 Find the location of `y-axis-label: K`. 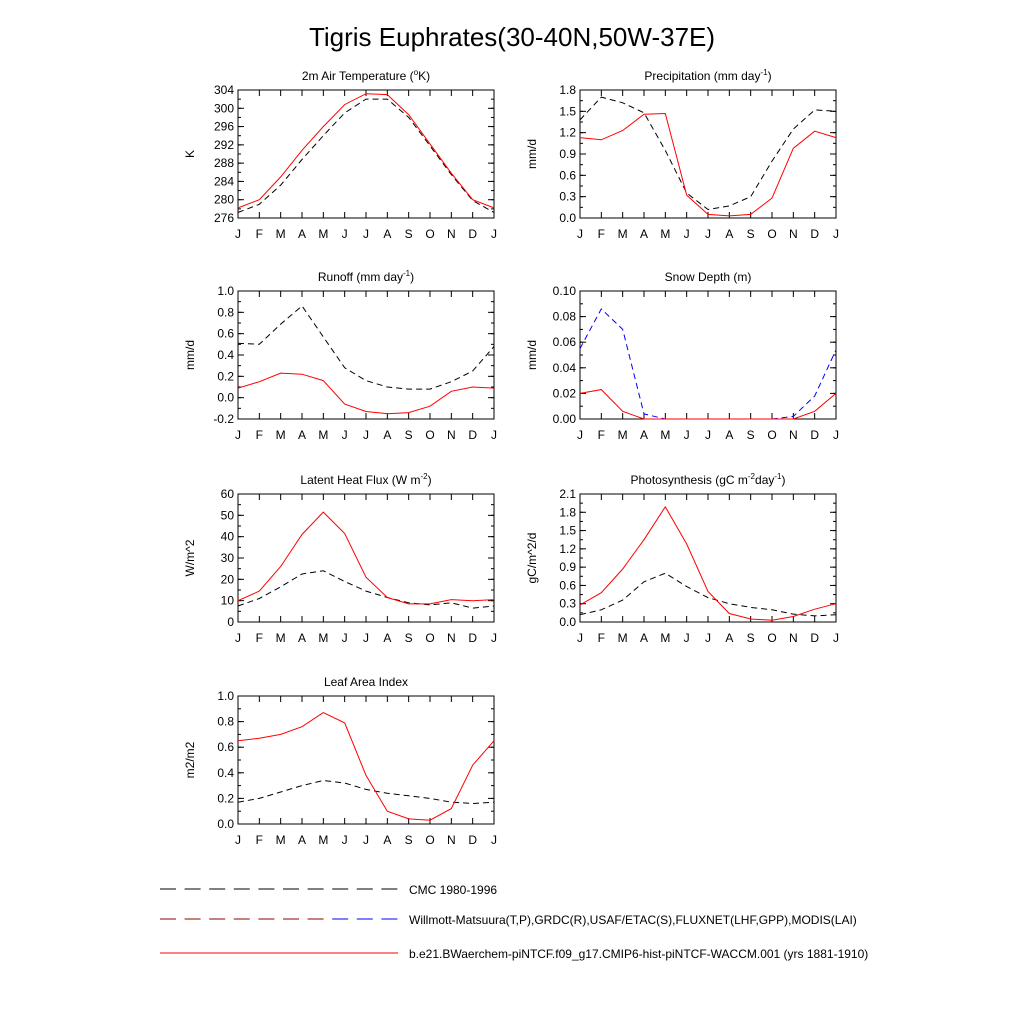

y-axis-label: K is located at coordinates (190, 154).